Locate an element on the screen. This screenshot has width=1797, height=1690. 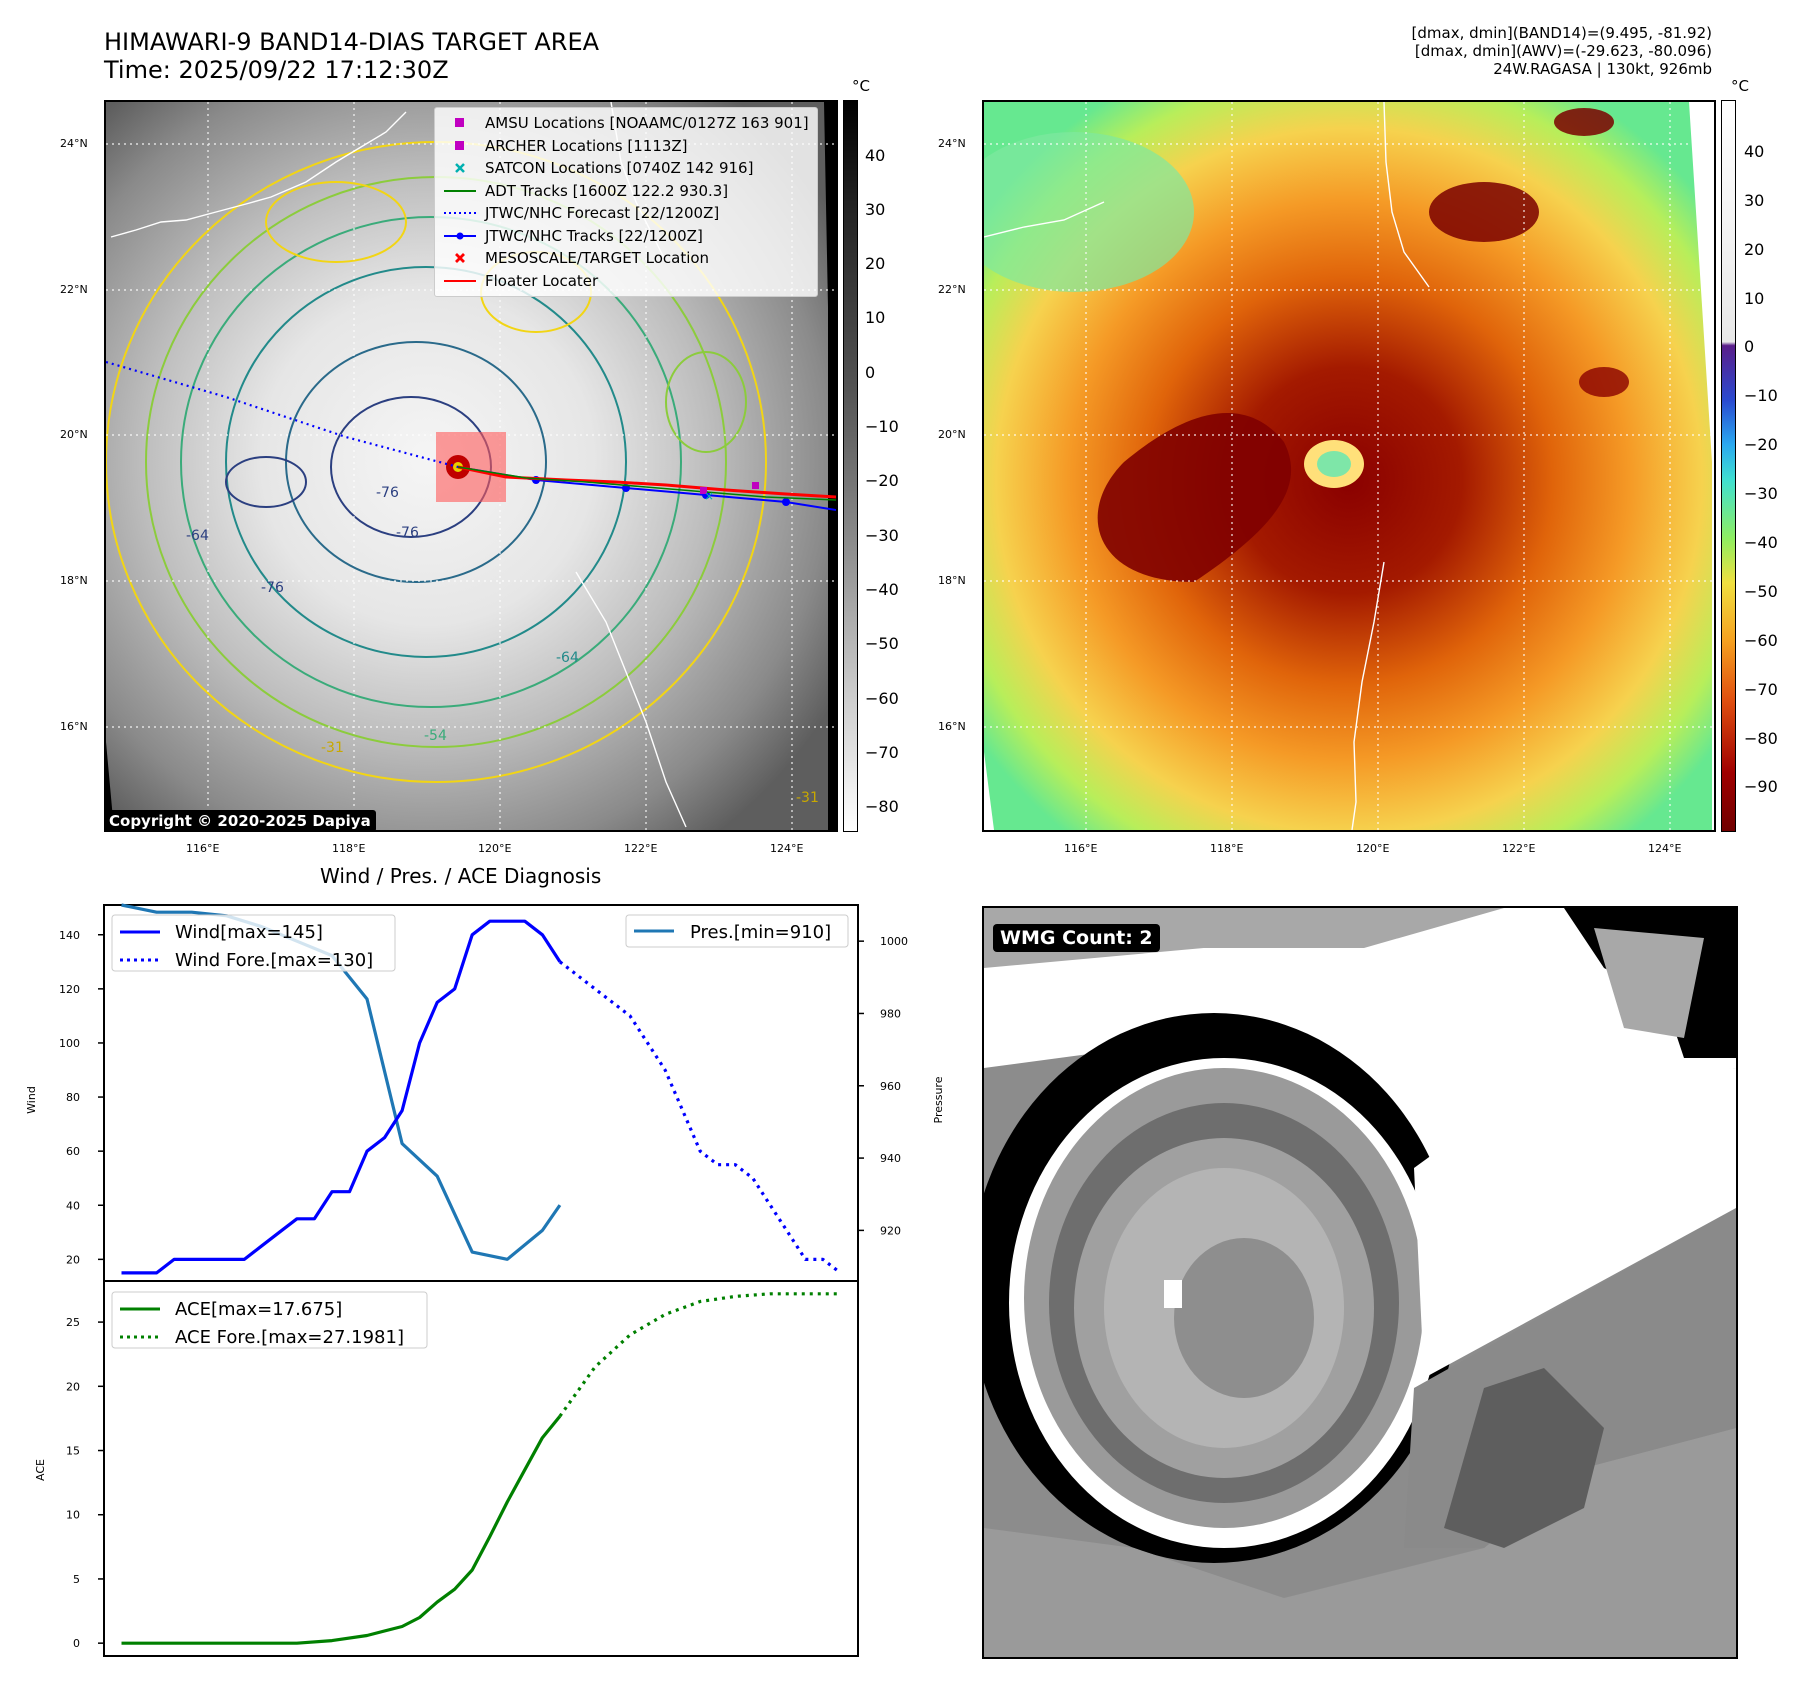
stats-line-3: 24W.RAGASA | 130kt, 926mb is located at coordinates (1602, 69).